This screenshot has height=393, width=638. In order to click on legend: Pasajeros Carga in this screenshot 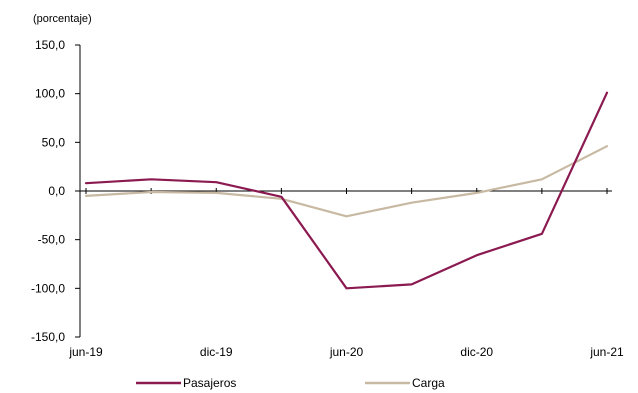, I will do `click(290, 383)`.